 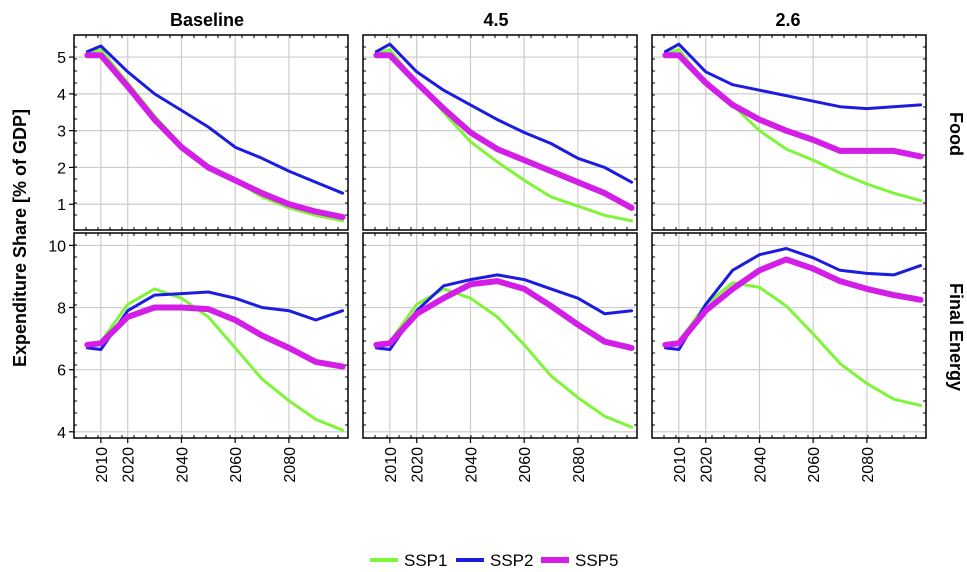 I want to click on y-tick-label: 8, so click(x=61, y=309).